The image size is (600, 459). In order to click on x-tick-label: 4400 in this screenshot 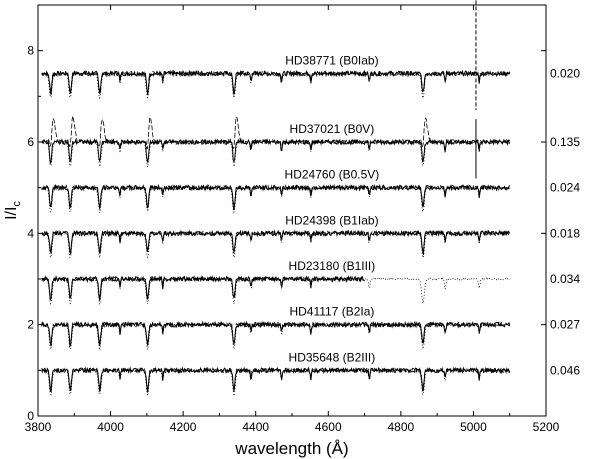, I will do `click(255, 427)`.